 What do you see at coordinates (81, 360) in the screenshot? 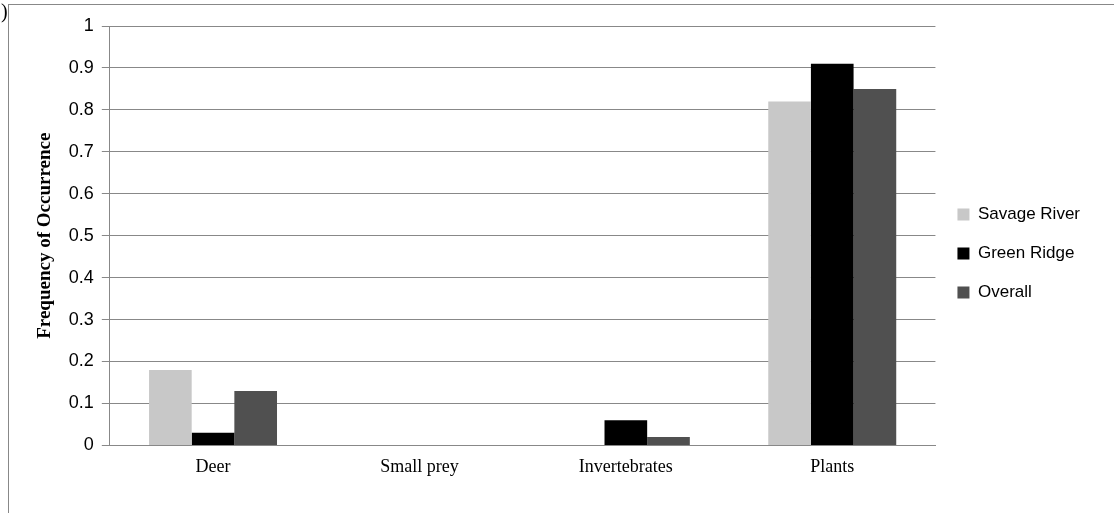
I see `y-tick-label: 0.2` at bounding box center [81, 360].